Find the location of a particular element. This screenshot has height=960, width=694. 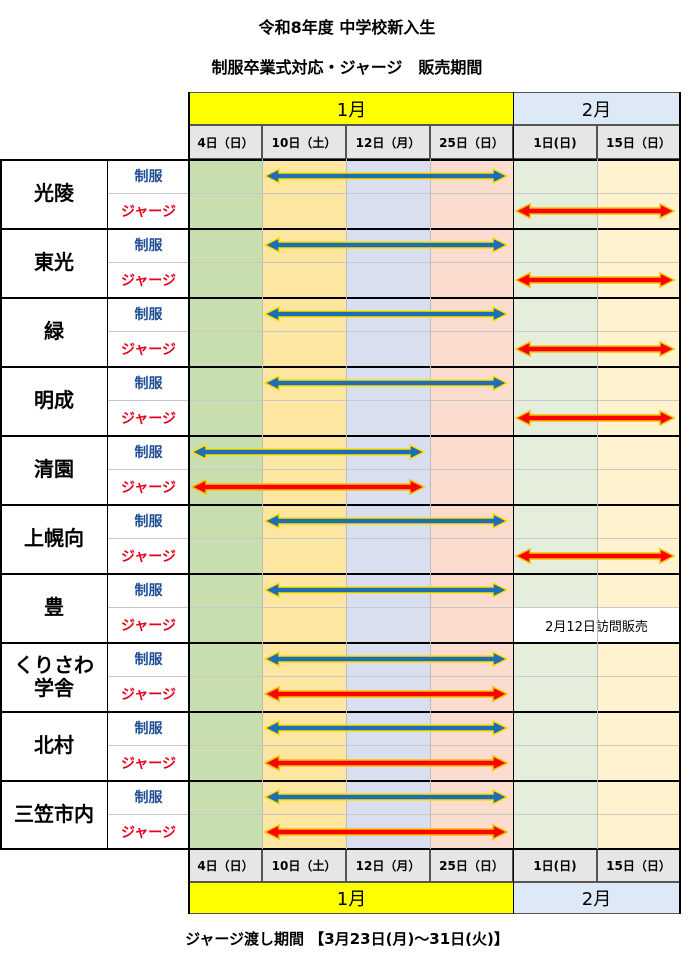

school-name: くりさわ 学舎 is located at coordinates (54, 676).